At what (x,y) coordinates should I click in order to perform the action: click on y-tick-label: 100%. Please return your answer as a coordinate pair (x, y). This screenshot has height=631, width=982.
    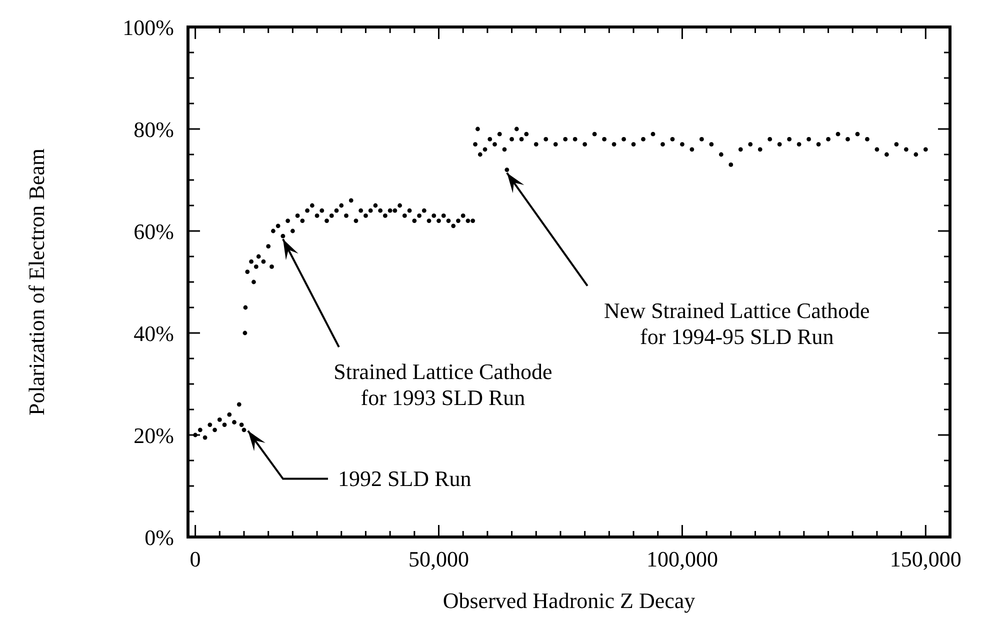
    Looking at the image, I should click on (148, 27).